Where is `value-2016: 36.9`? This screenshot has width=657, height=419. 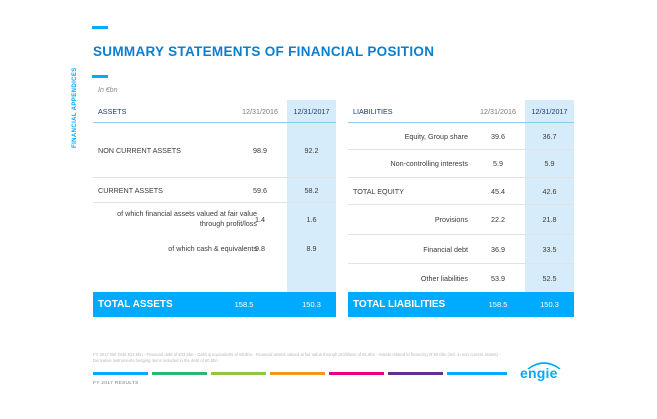
value-2016: 36.9 is located at coordinates (498, 249).